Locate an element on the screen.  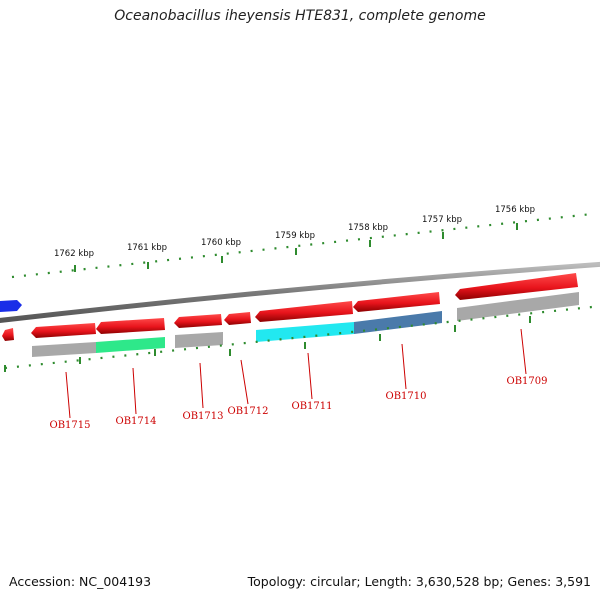
gene-OB1713 is located at coordinates (198, 321).